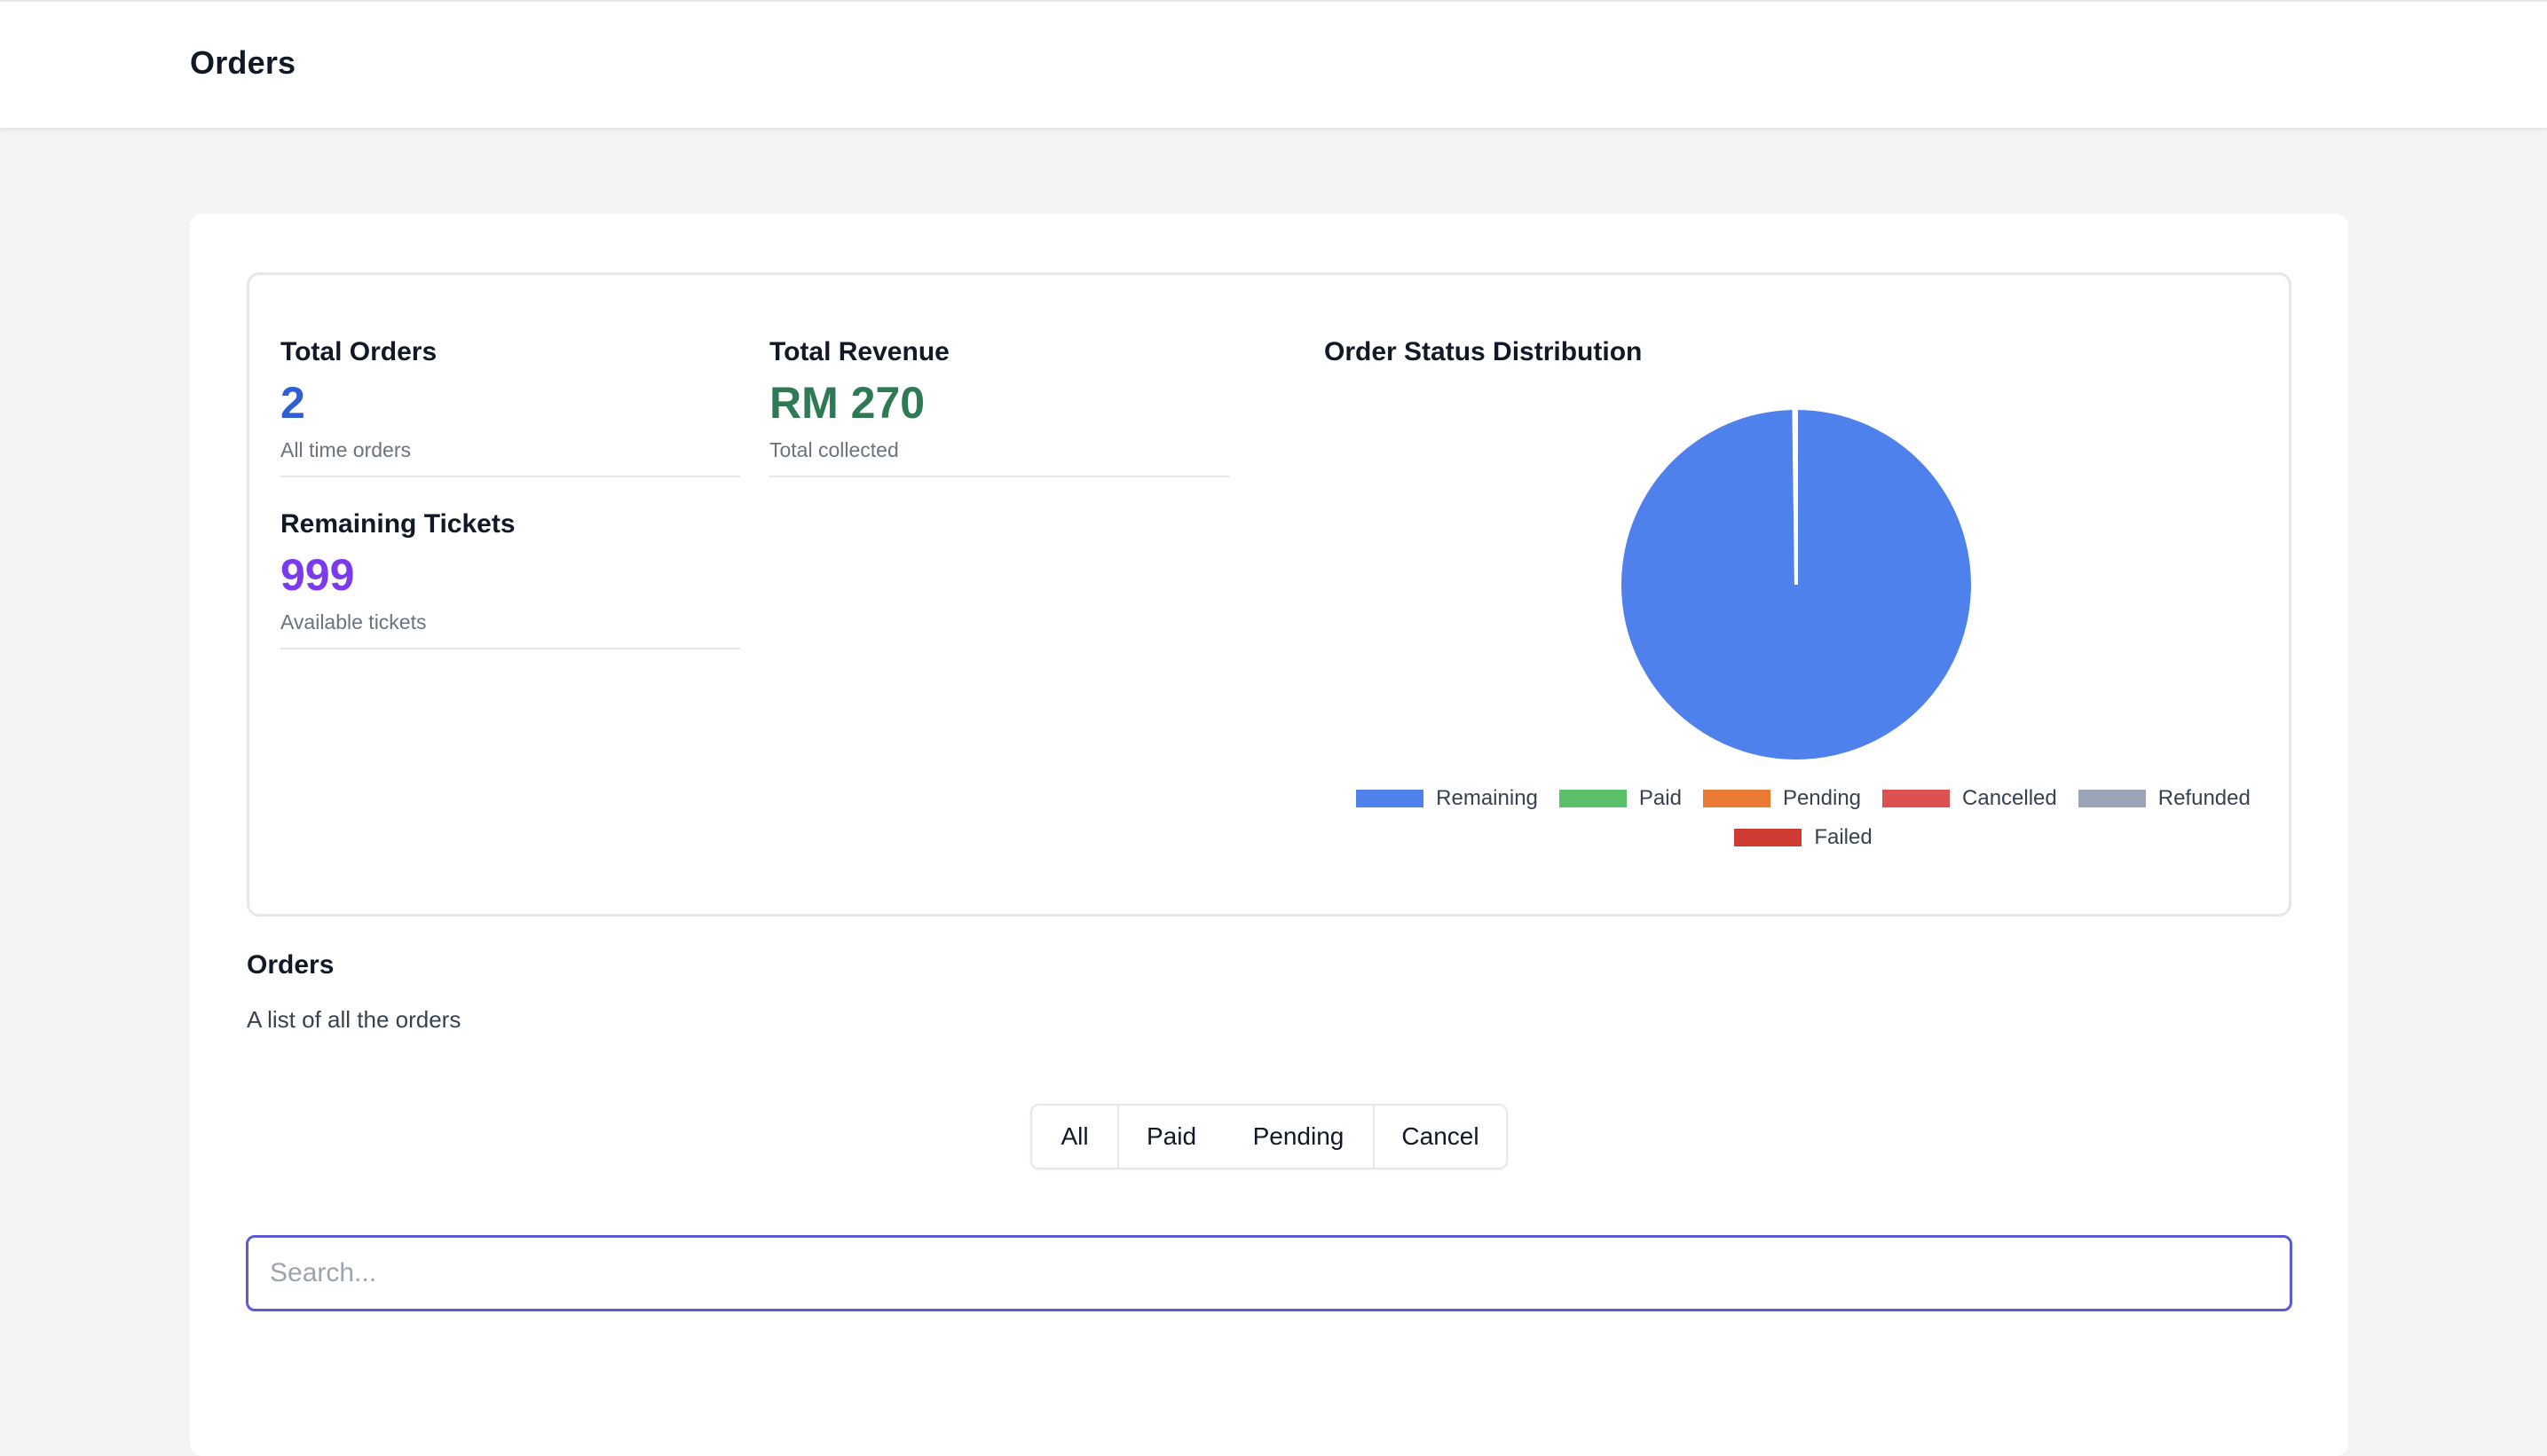  Describe the element at coordinates (345, 449) in the screenshot. I see `stat-subtext: All time orders` at that location.